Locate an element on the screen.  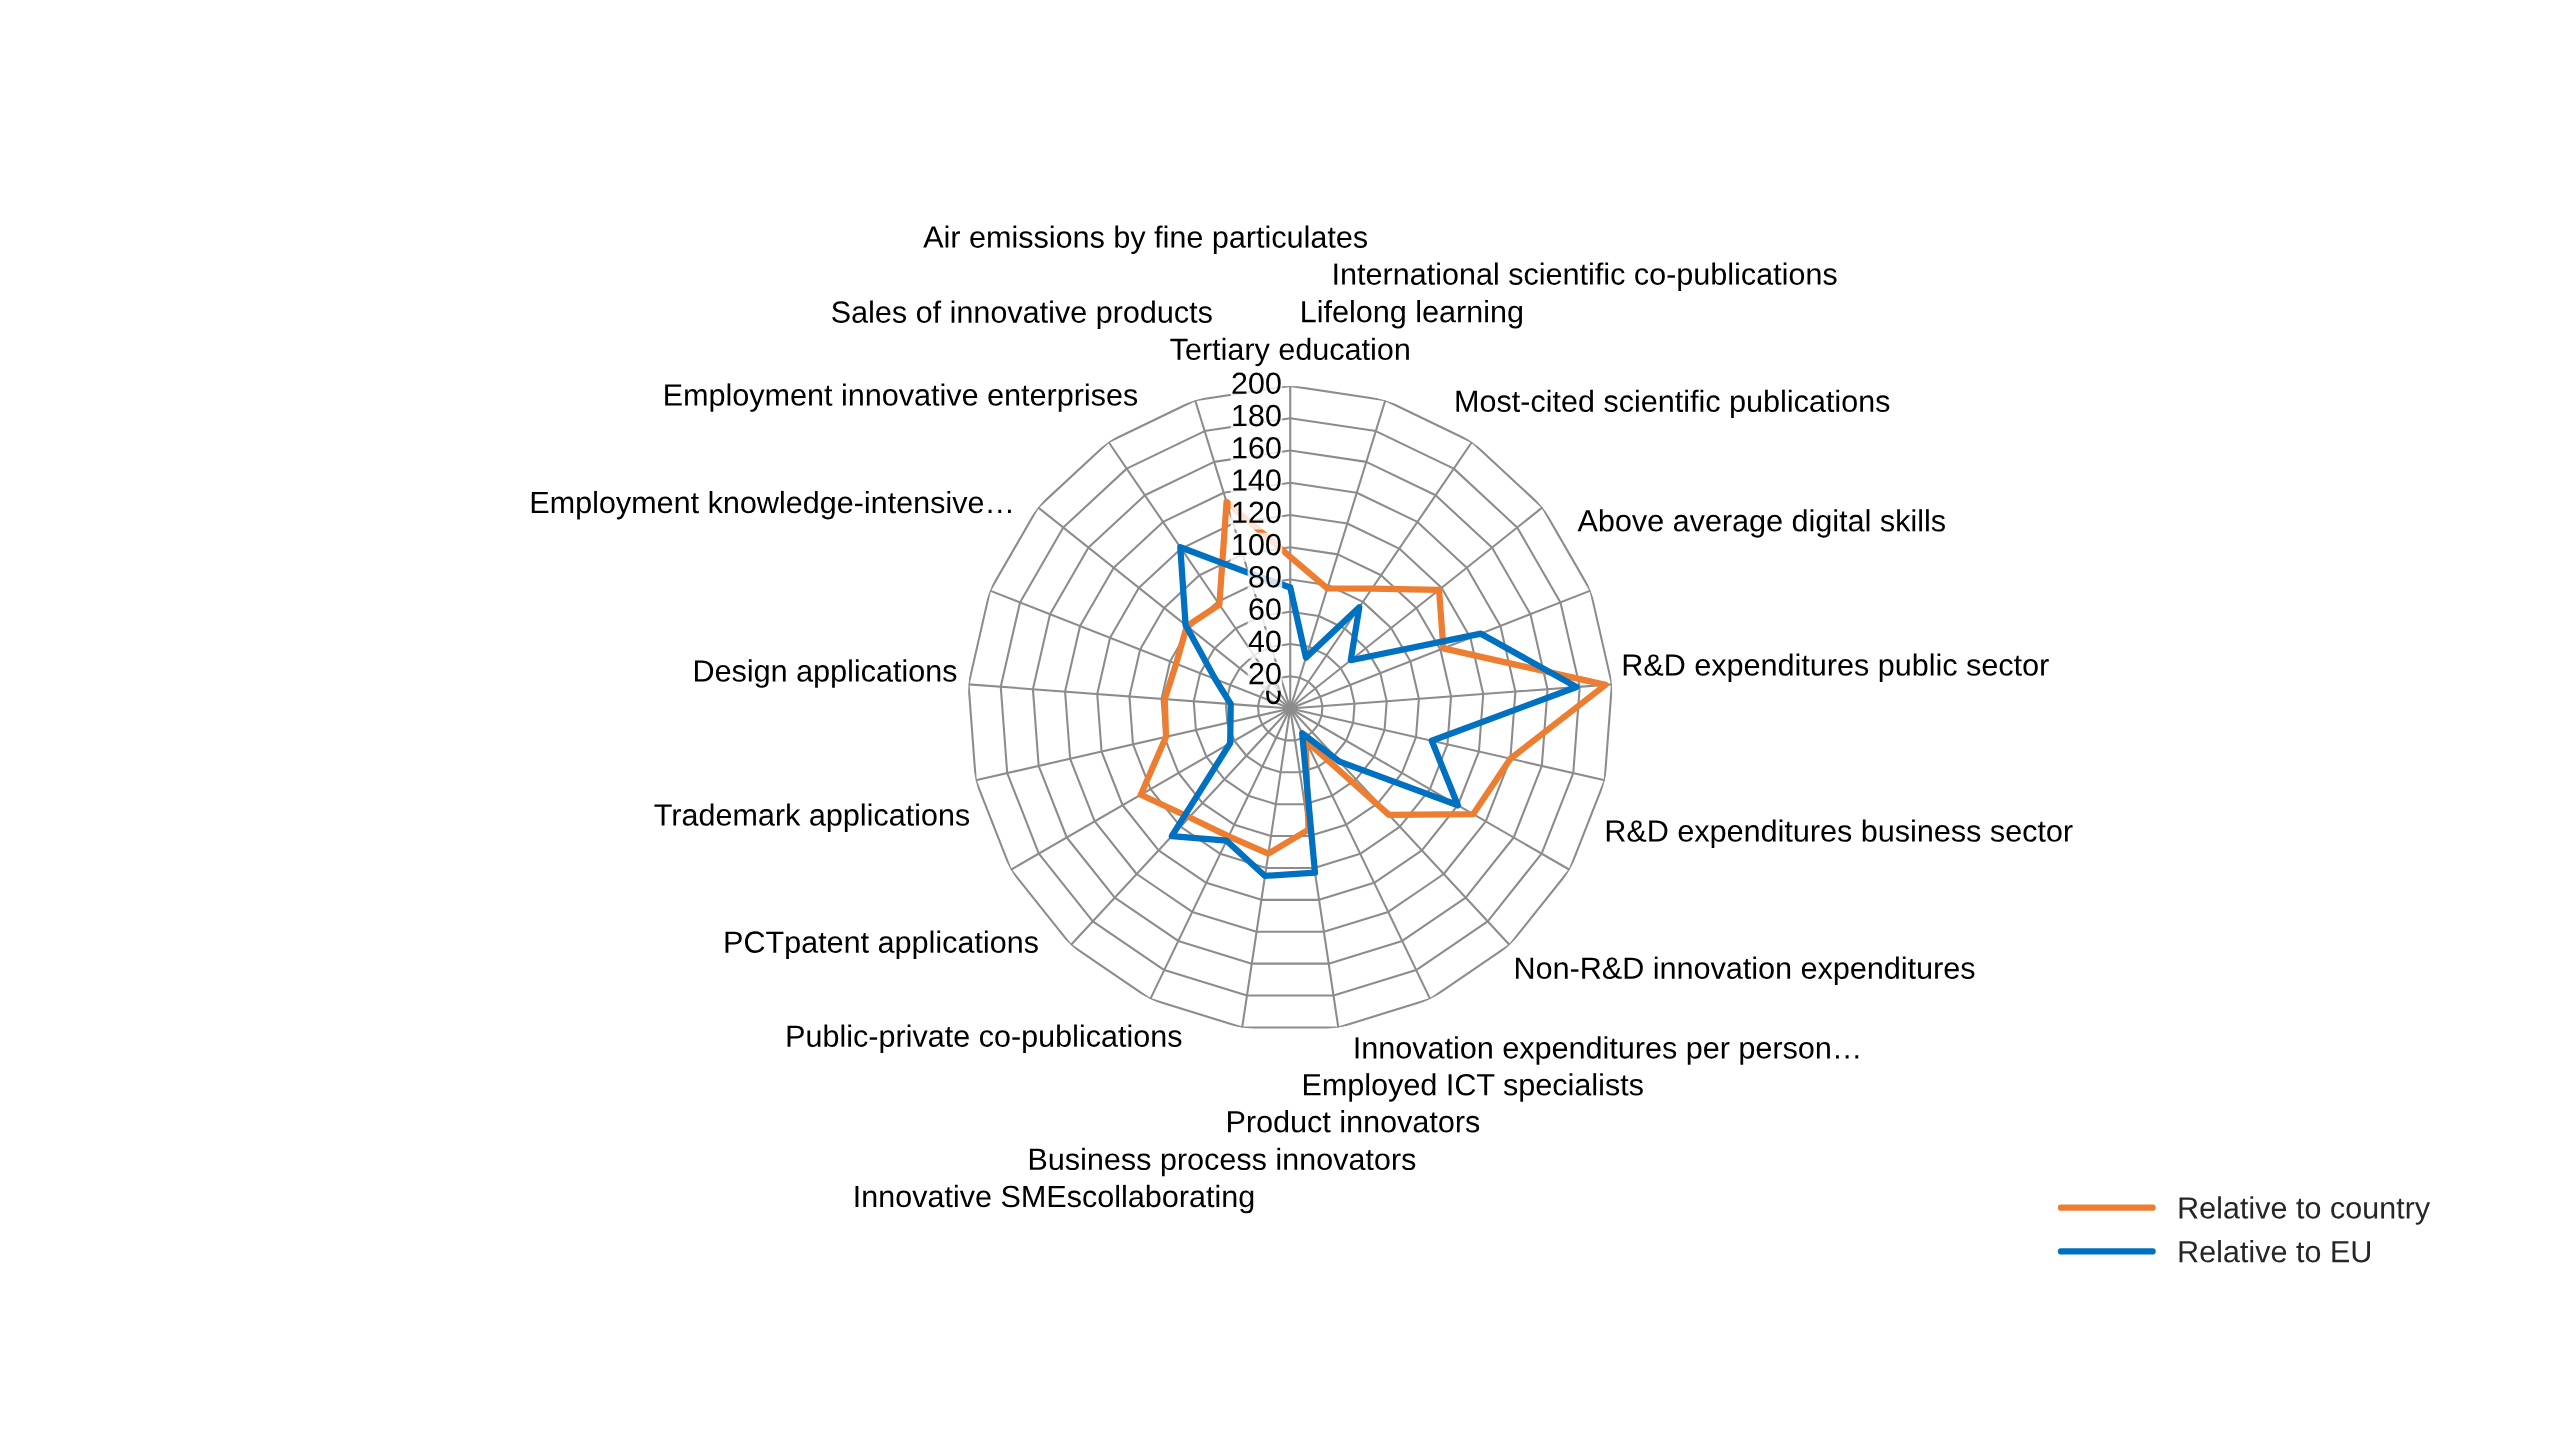
legend-label: Relative to EU is located at coordinates (2274, 1251).